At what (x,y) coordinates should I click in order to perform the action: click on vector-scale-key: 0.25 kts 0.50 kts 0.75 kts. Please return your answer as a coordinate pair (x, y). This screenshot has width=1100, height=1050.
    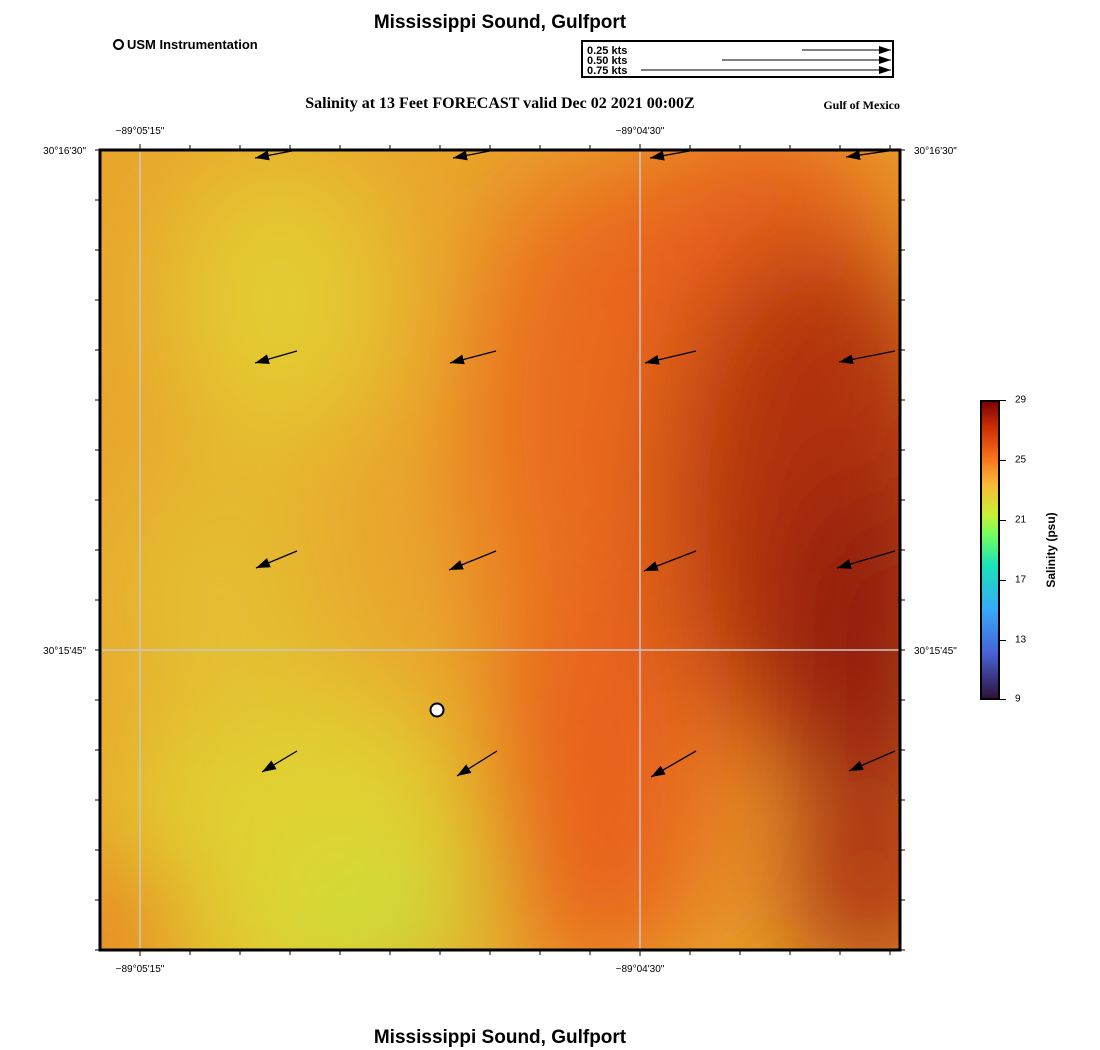
    Looking at the image, I should click on (737, 59).